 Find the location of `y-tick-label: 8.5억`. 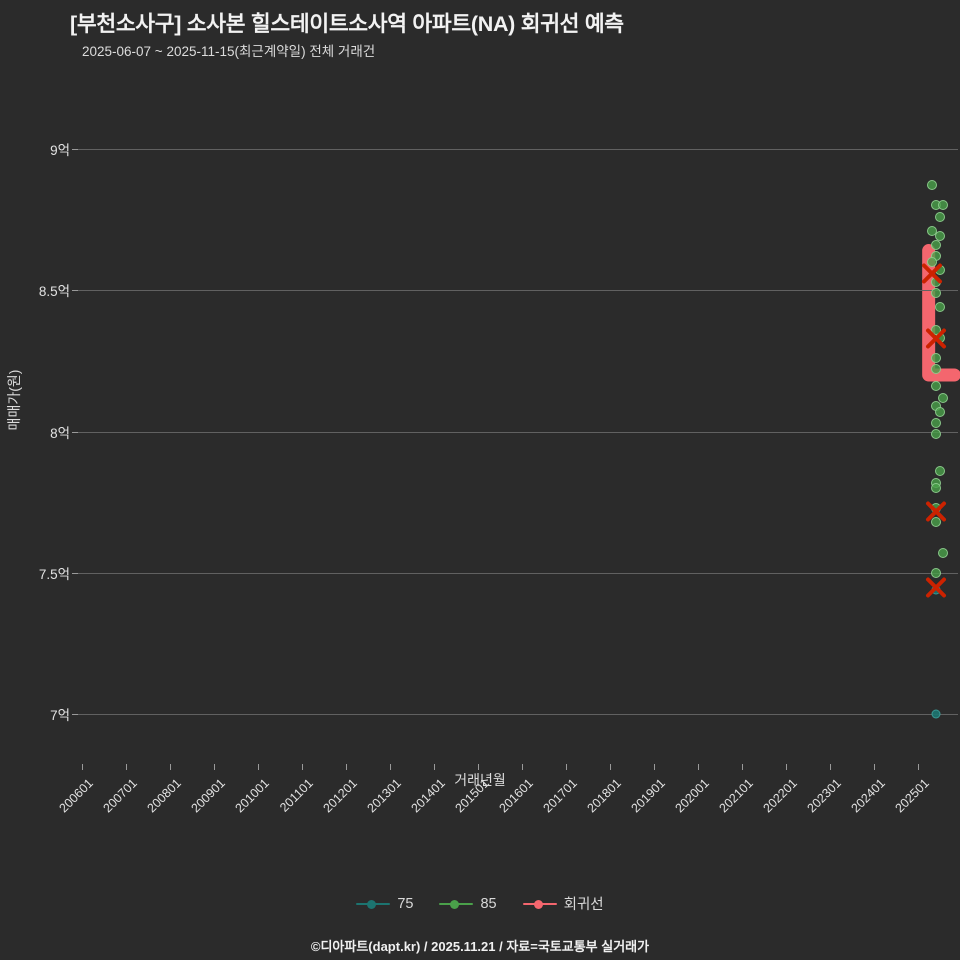

y-tick-label: 8.5억 is located at coordinates (54, 292).